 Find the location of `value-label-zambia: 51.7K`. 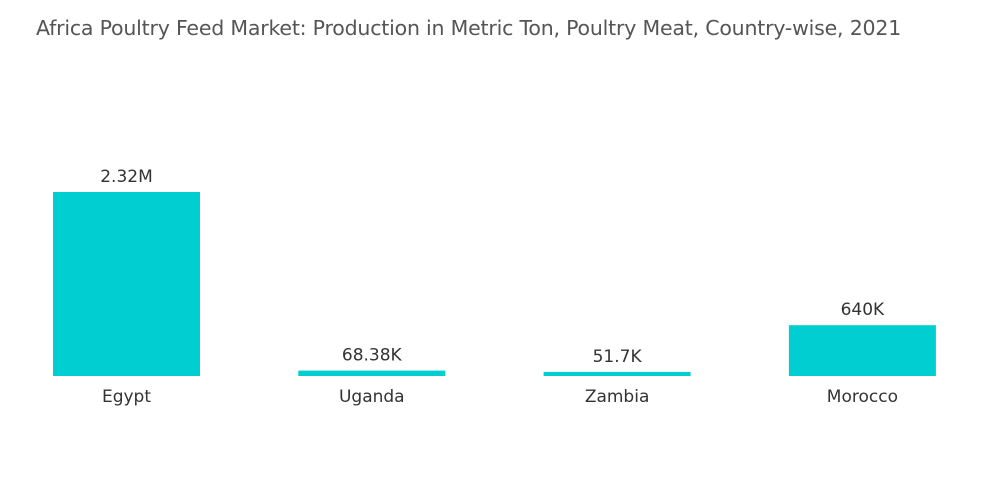

value-label-zambia: 51.7K is located at coordinates (618, 357).